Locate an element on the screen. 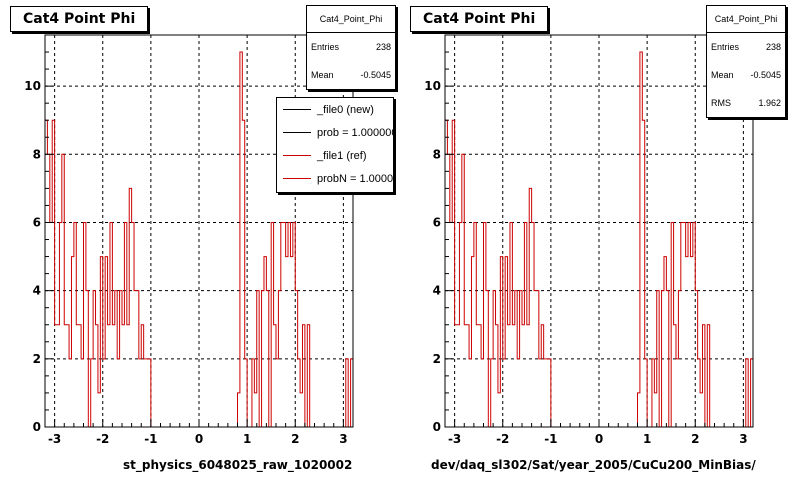 This screenshot has height=480, width=800. chart-1-y-tick-label: 2 is located at coordinates (37, 359).